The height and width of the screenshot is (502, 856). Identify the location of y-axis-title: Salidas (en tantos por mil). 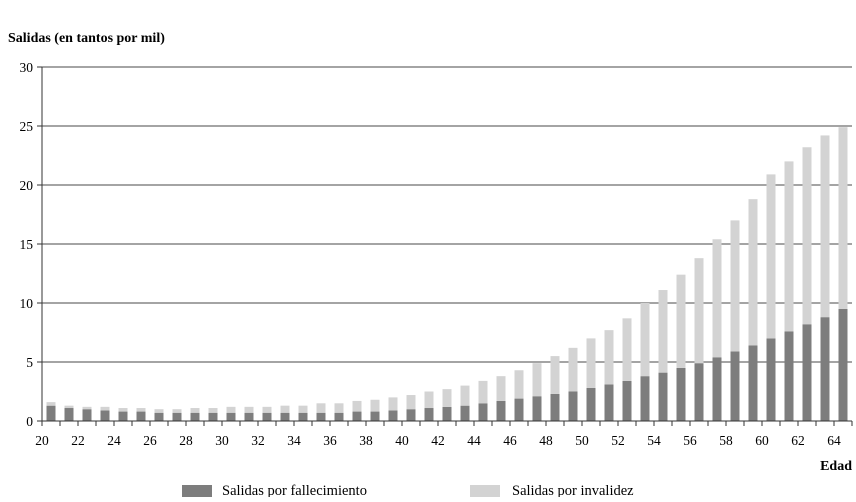
(86, 38).